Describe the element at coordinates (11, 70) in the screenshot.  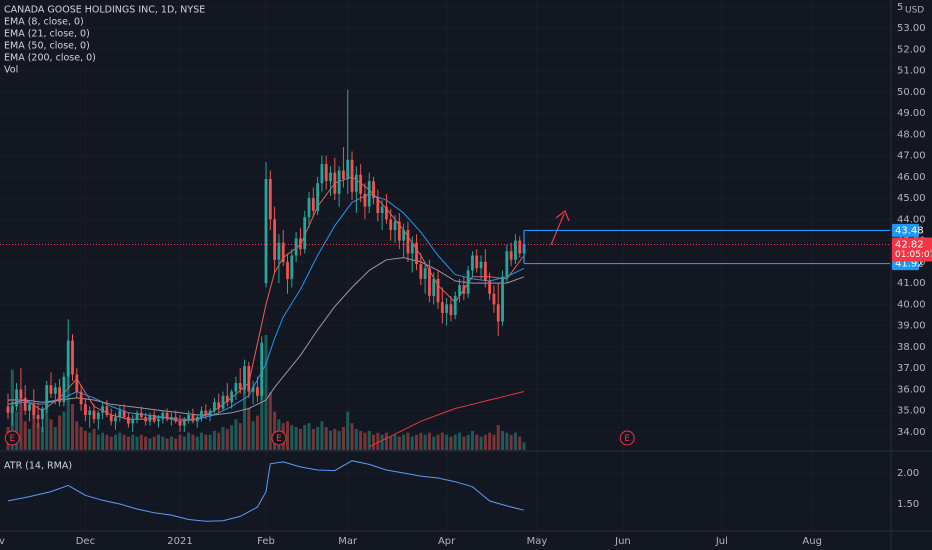
I see `legend-entry: Vol` at that location.